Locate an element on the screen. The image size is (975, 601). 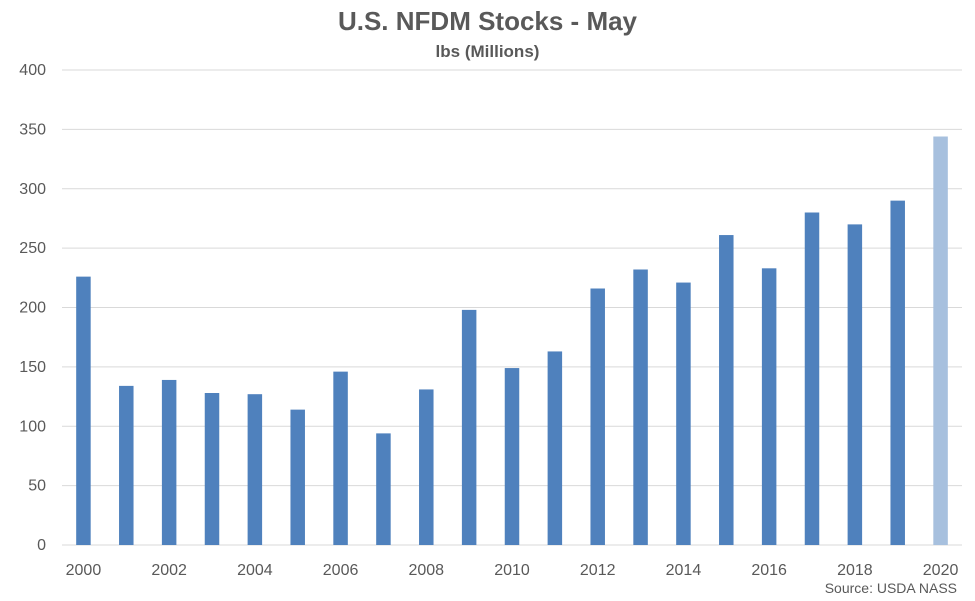
y-tick-label: 200 is located at coordinates (32, 308).